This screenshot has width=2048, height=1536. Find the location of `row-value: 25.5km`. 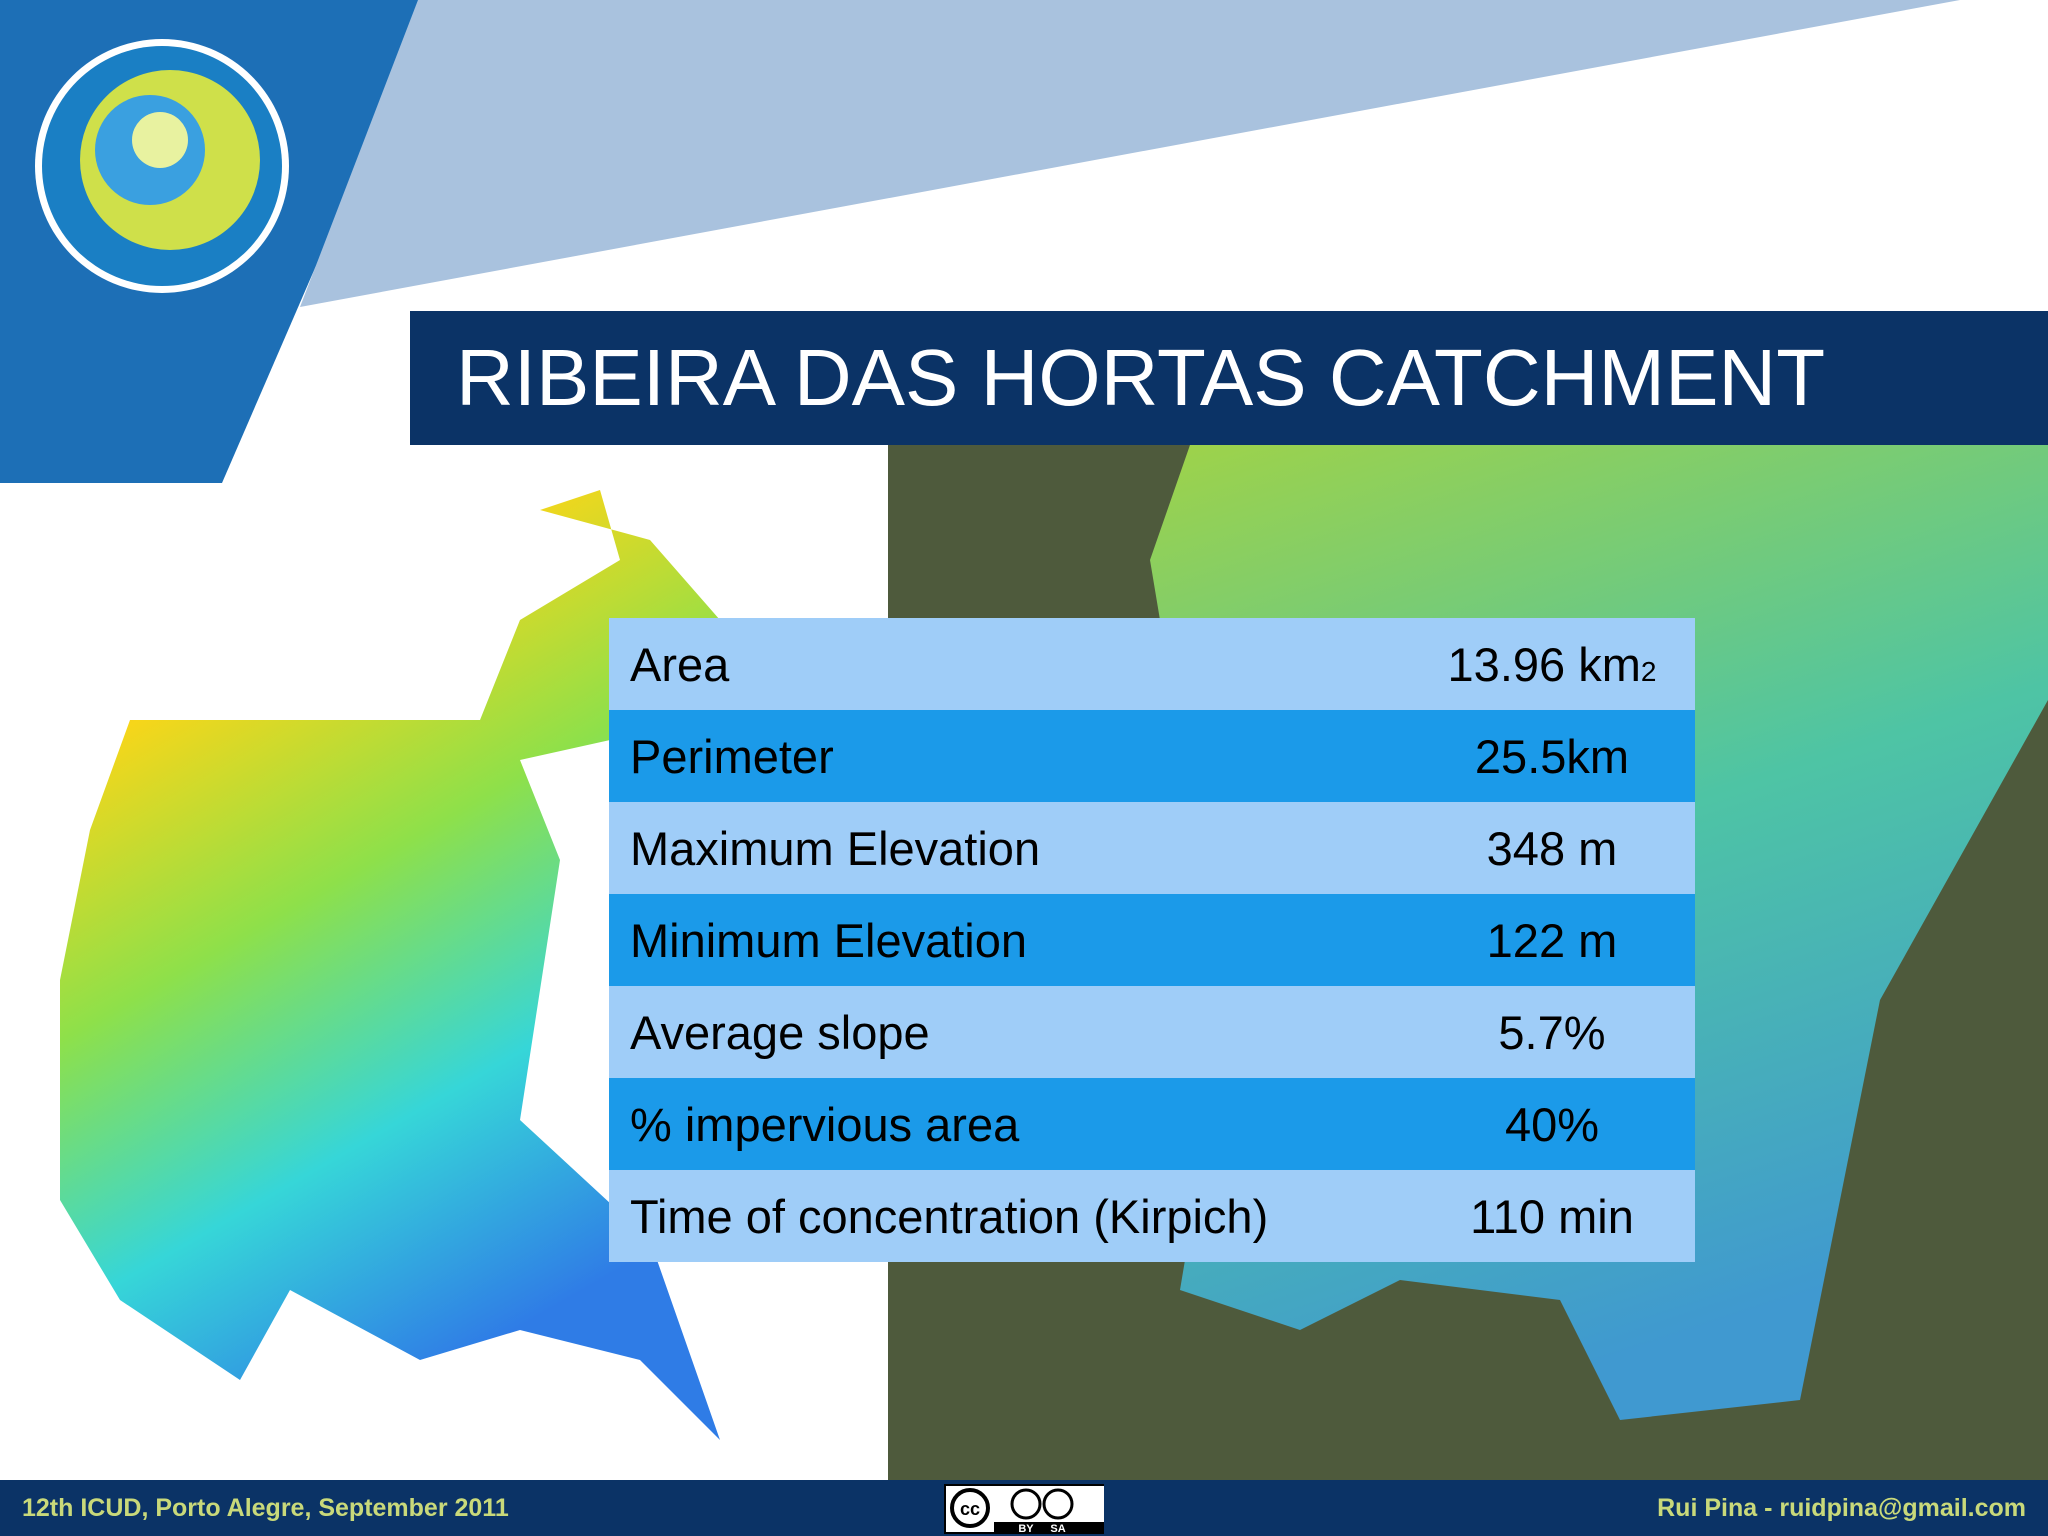

row-value: 25.5km is located at coordinates (1552, 756).